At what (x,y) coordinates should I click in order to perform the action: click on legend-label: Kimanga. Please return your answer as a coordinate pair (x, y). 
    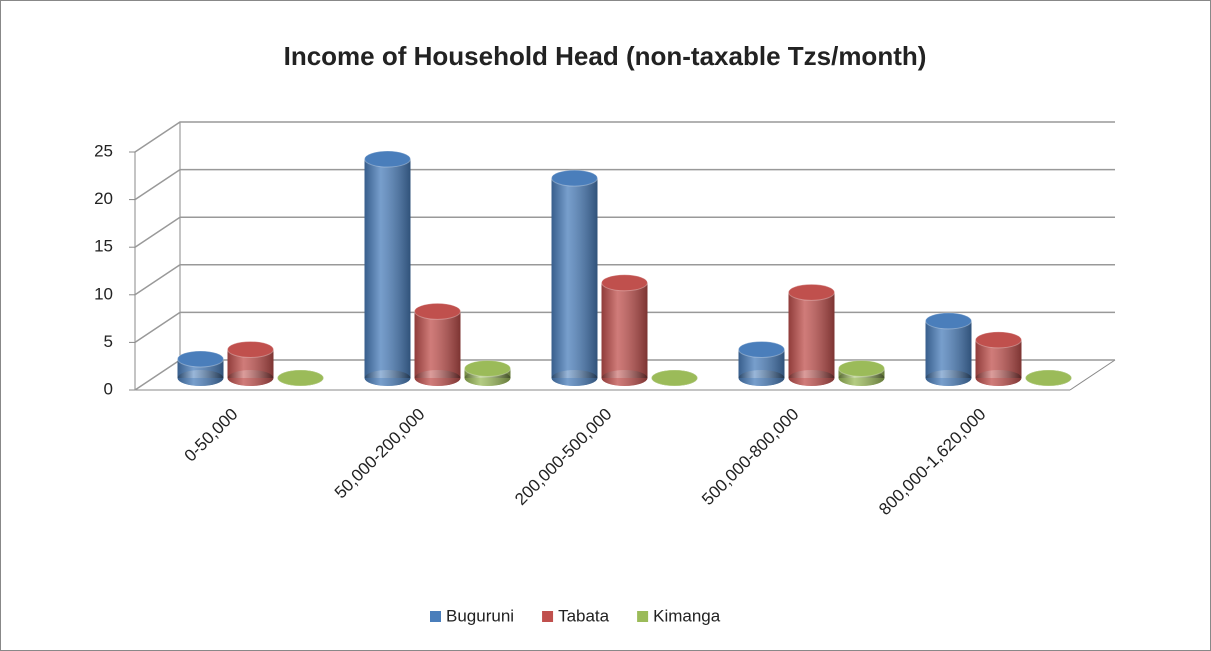
    Looking at the image, I should click on (687, 615).